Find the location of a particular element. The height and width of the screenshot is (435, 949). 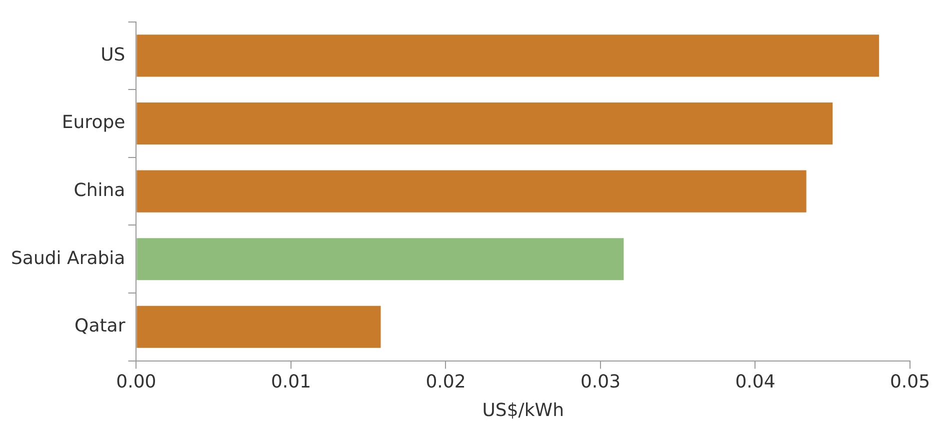

x-tick-label: 0.00 is located at coordinates (136, 381).